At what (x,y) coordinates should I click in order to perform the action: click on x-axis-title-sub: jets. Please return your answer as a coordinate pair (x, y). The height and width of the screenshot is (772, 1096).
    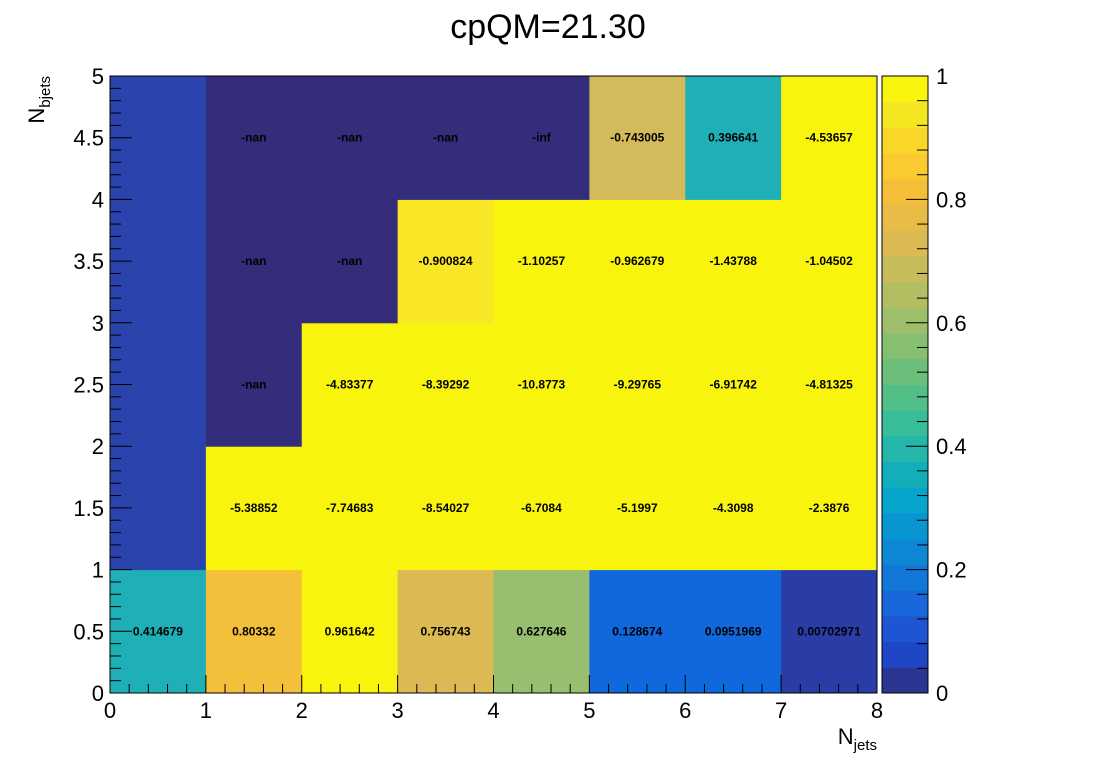
    Looking at the image, I should click on (865, 745).